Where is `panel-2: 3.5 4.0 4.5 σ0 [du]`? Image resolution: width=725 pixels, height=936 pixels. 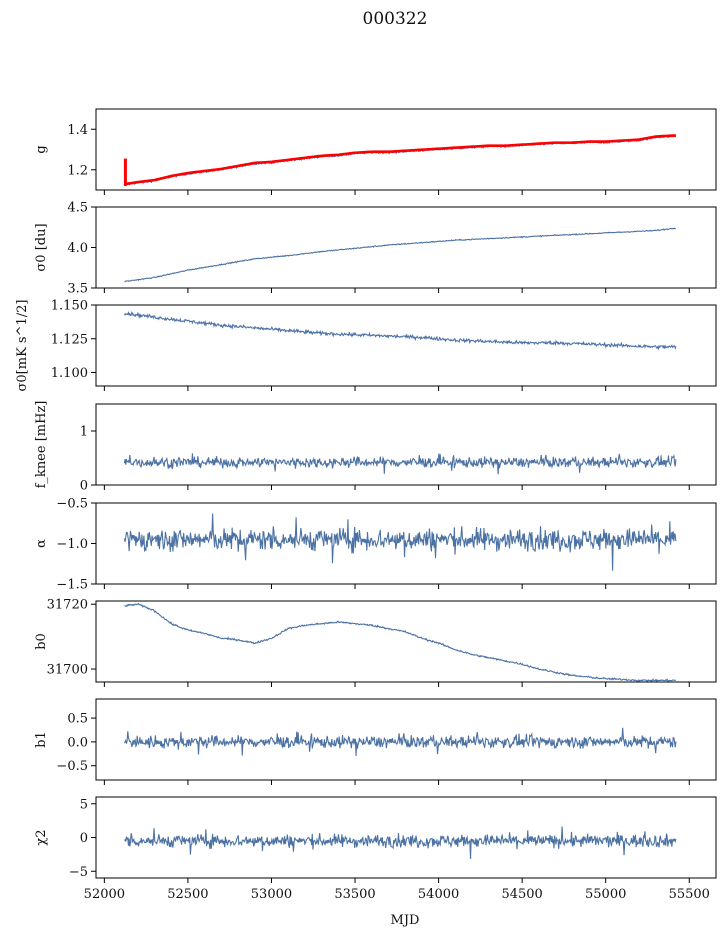 panel-2: 3.5 4.0 4.5 σ0 [du] is located at coordinates (375, 249).